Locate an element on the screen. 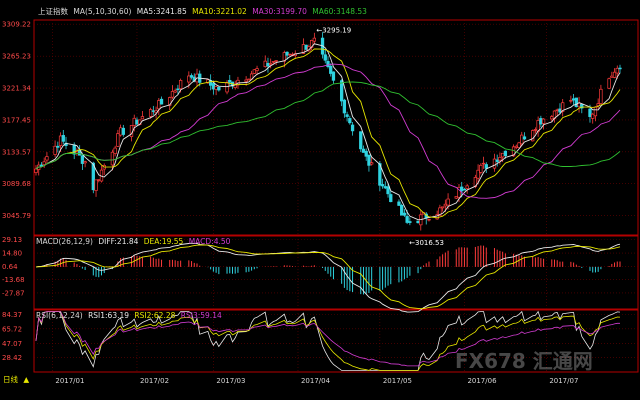 Image resolution: width=640 pixels, height=400 pixels. x-tick-label: 2017/06 is located at coordinates (482, 381).